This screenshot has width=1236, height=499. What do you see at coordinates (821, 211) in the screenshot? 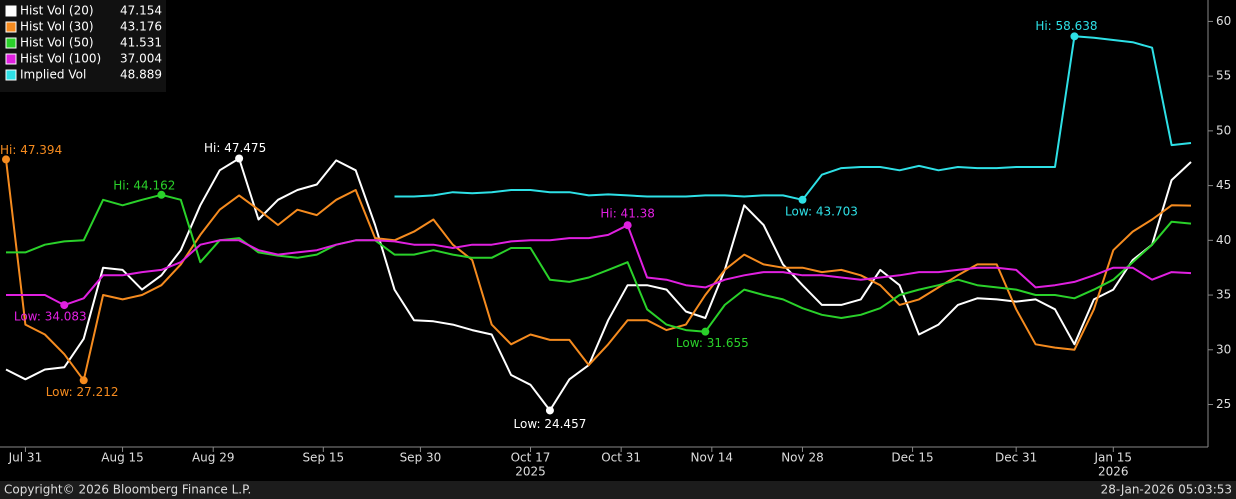
I see `annotation-label: Low: 43.703` at bounding box center [821, 211].